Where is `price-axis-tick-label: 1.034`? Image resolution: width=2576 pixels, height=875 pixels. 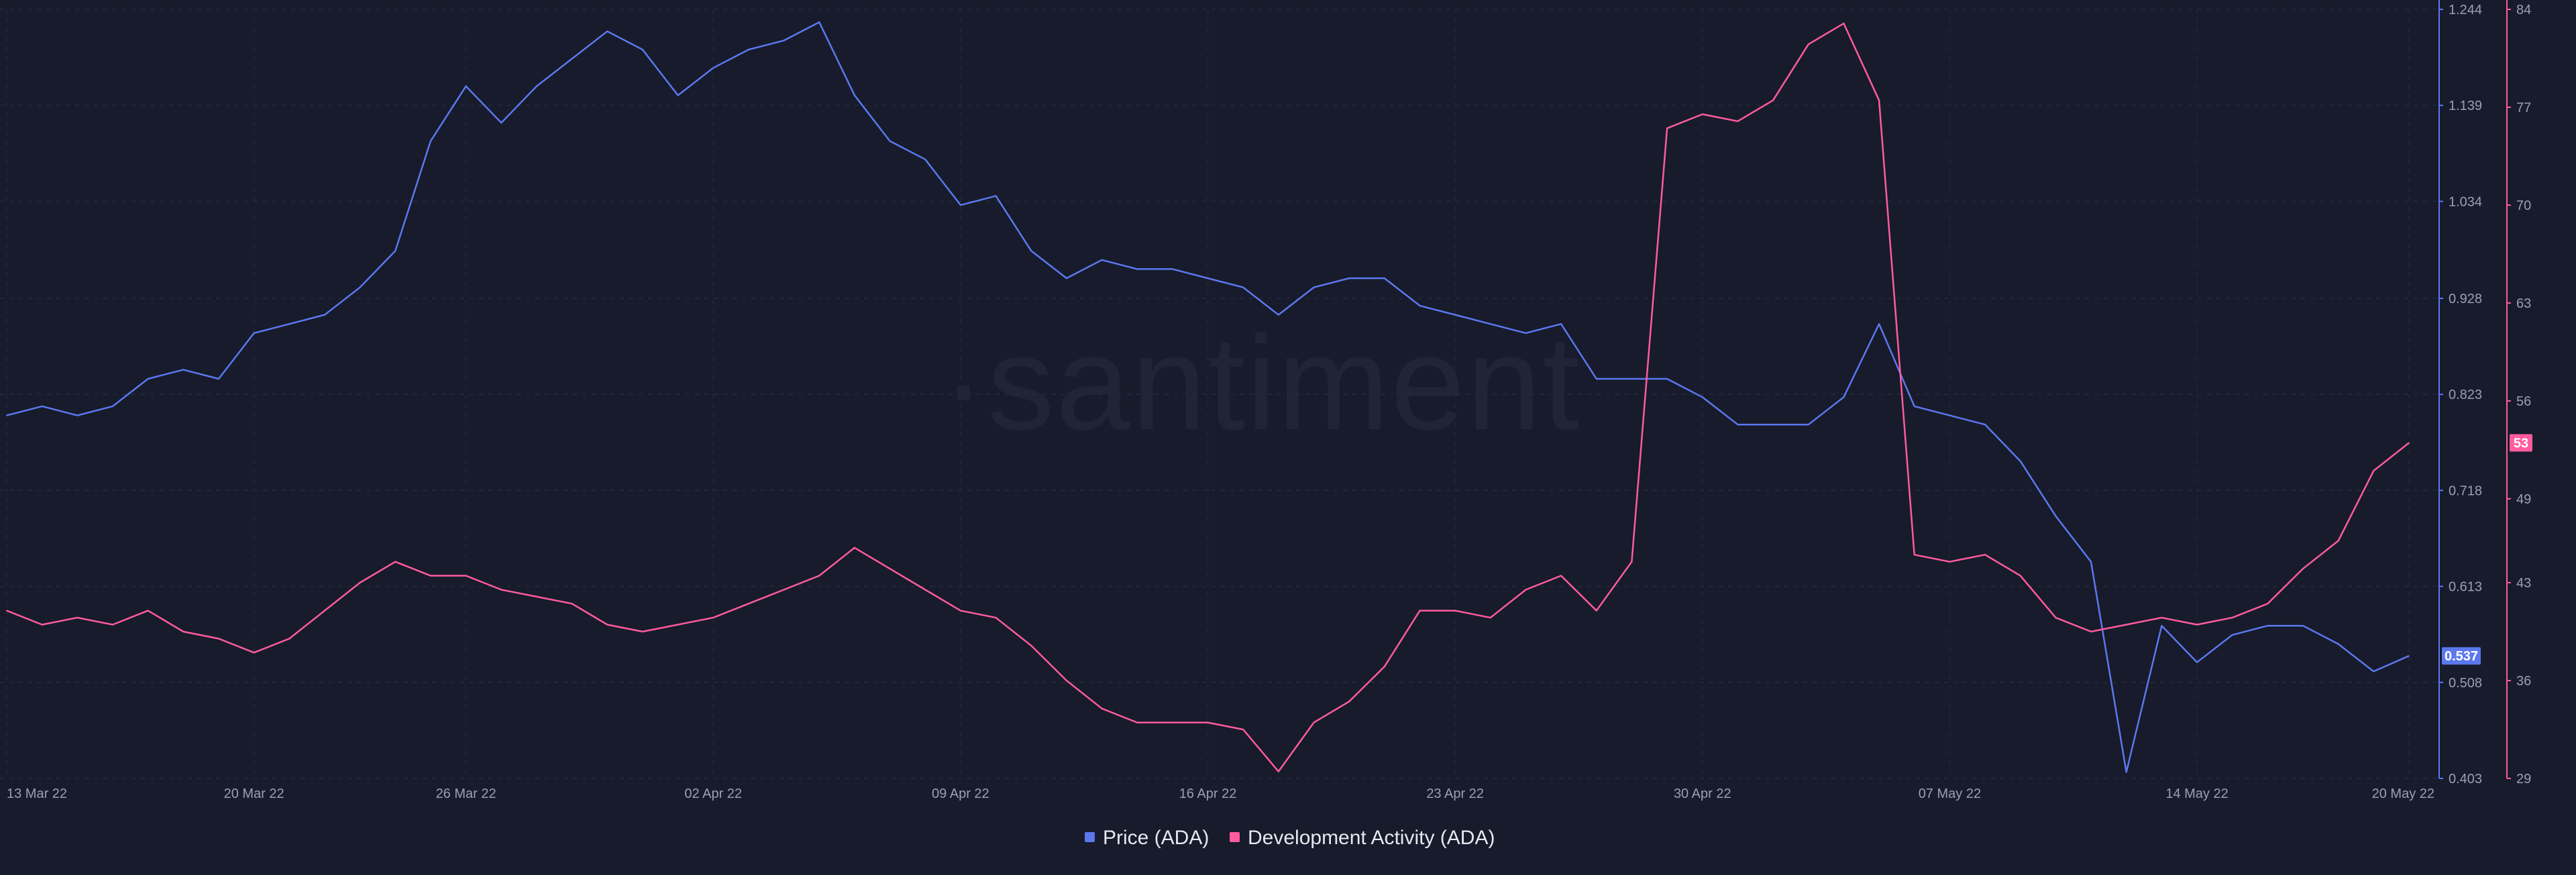
price-axis-tick-label: 1.034 is located at coordinates (2465, 201).